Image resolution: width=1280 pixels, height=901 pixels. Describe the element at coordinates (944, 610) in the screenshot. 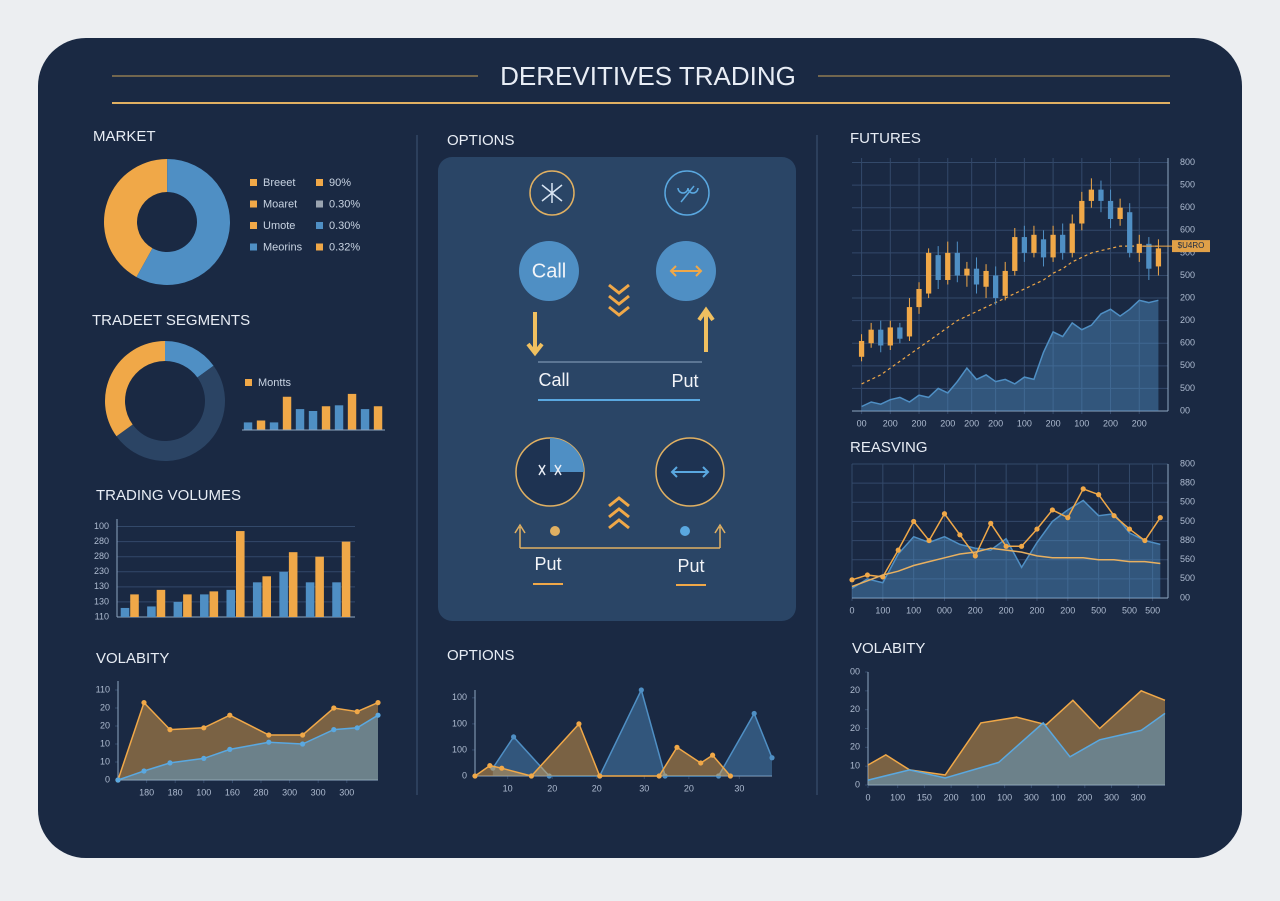

I see `x-tick-label: 000` at that location.